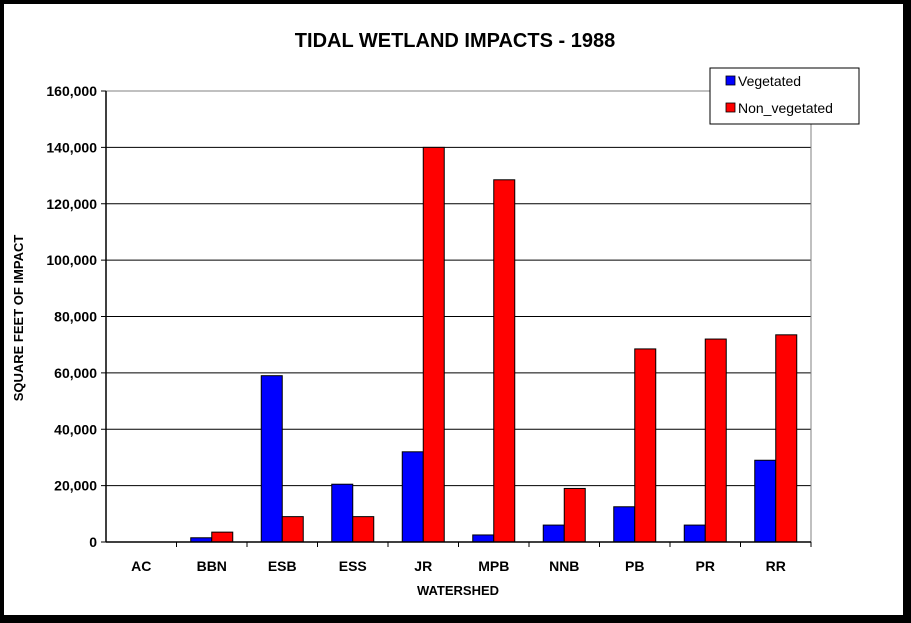  I want to click on bar-non-vegetated-pr, so click(715, 440).